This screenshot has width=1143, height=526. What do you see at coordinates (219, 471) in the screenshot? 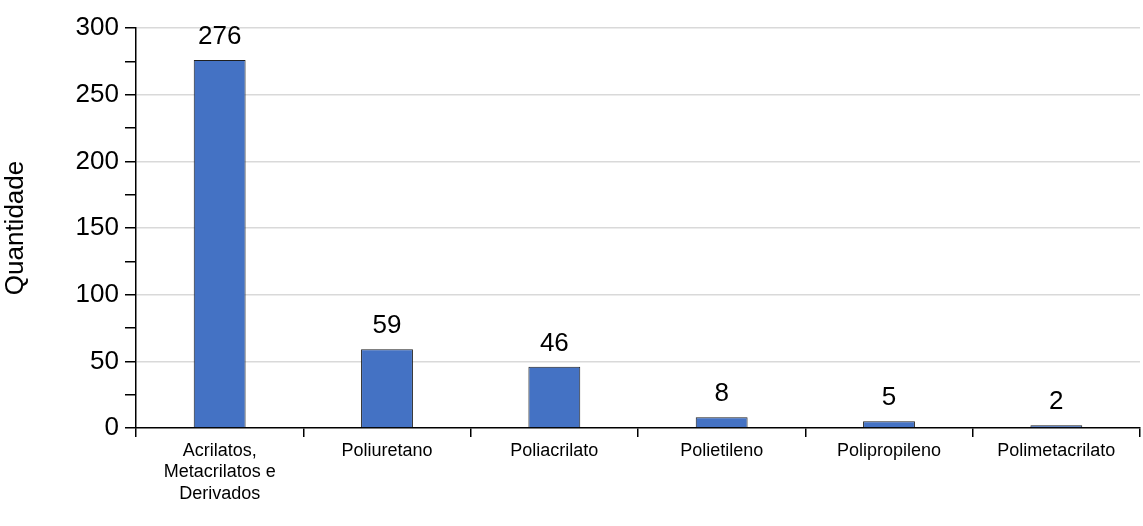
I see `x-tick-label: Acrilatos, Metacrilatos e Derivados` at bounding box center [219, 471].